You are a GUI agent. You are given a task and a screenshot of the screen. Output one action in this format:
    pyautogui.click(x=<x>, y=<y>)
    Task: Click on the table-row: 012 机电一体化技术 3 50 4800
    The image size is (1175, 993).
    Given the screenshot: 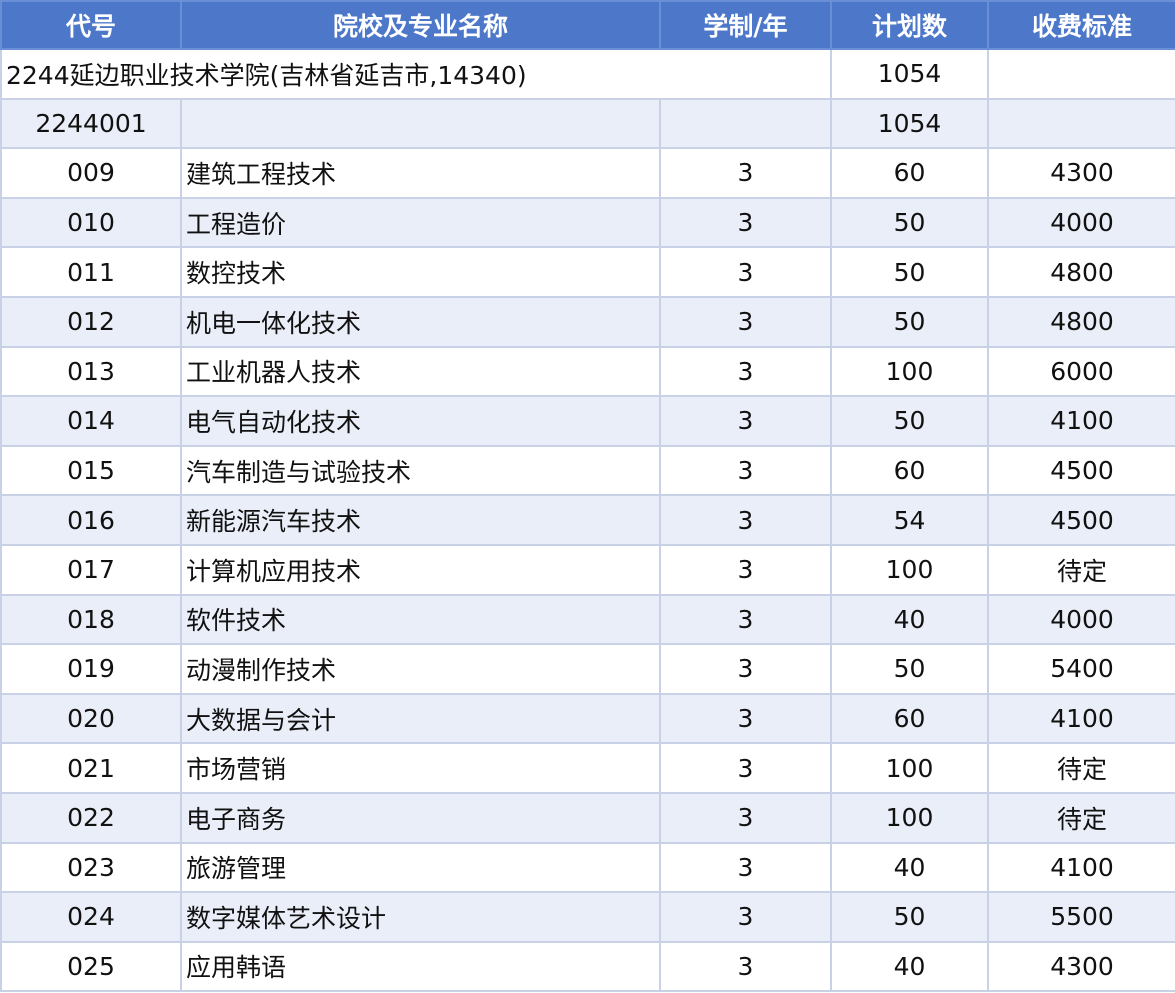 What is the action you would take?
    pyautogui.click(x=587, y=321)
    